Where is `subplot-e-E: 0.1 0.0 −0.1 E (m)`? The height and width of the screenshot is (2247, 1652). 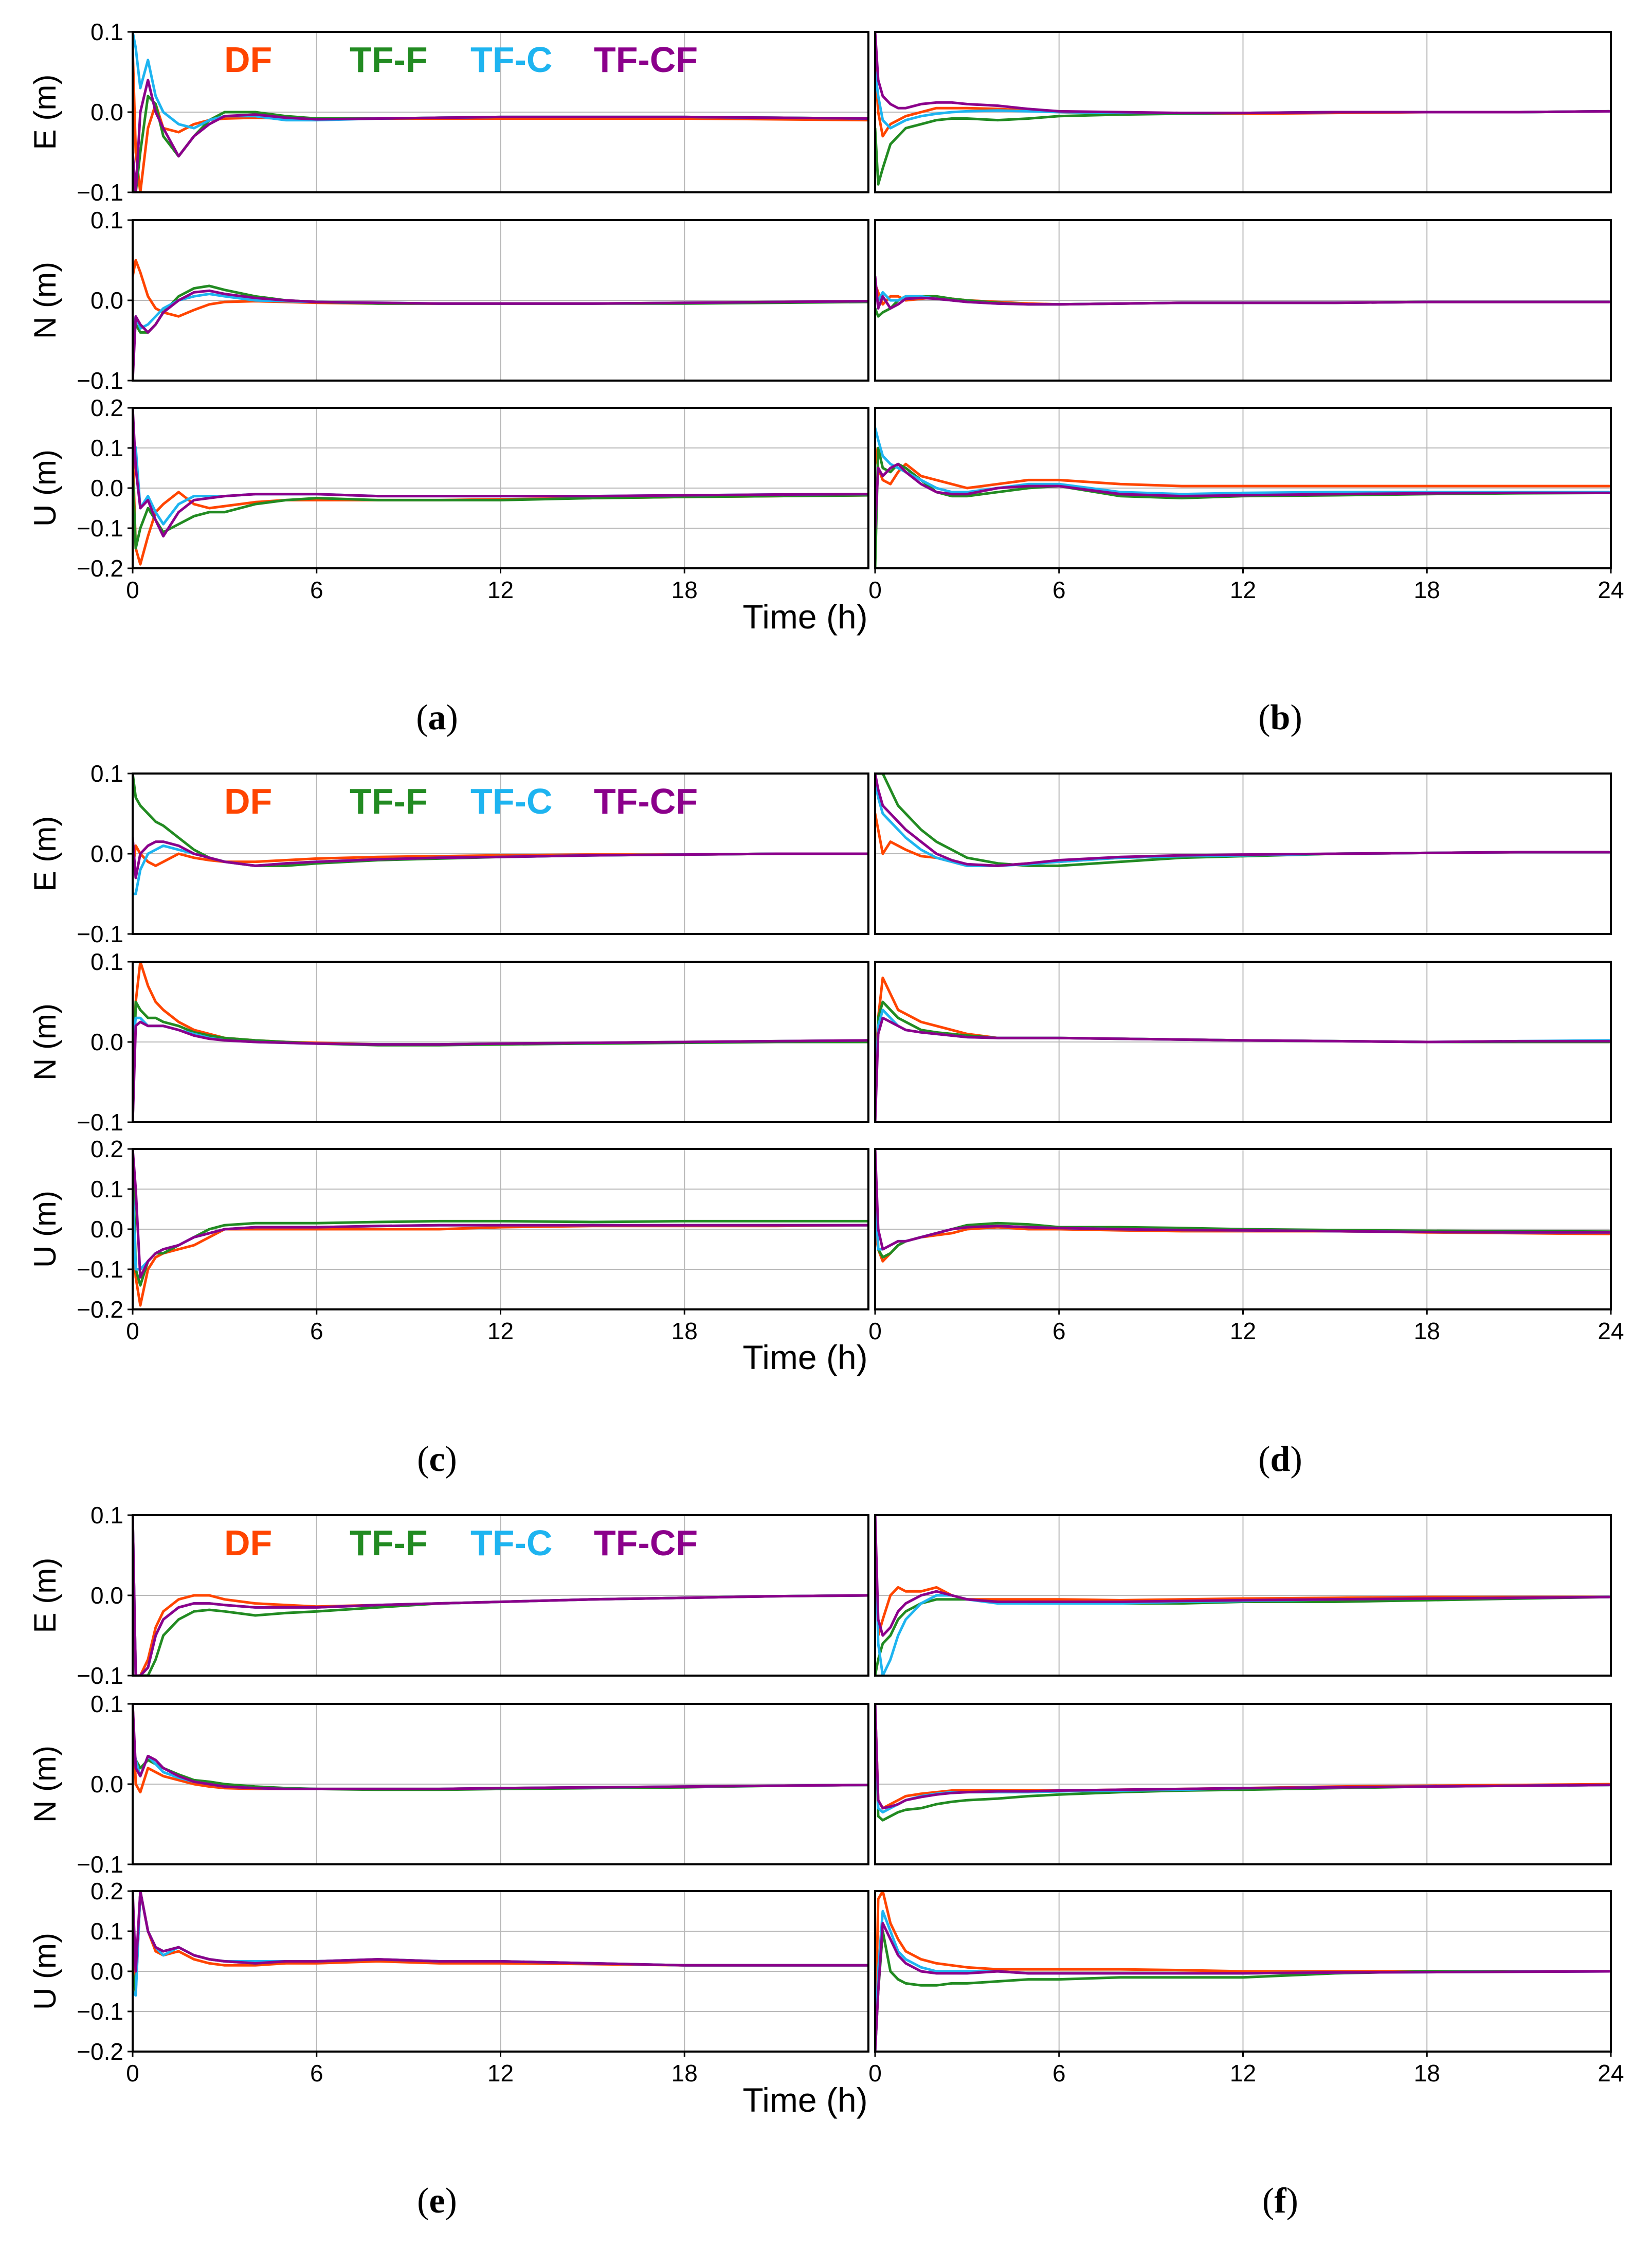
subplot-e-E: 0.1 0.0 −0.1 E (m) is located at coordinates (448, 1595).